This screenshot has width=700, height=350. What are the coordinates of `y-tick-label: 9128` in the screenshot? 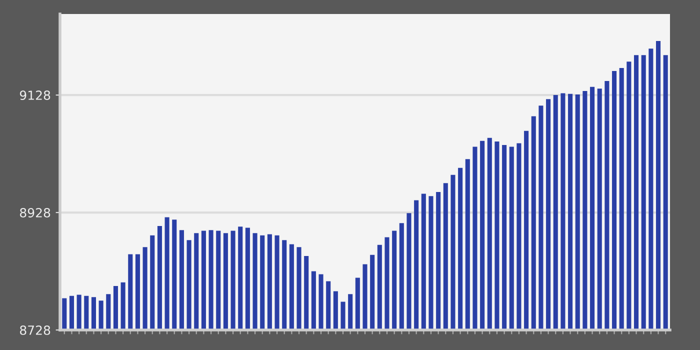 It's located at (35, 95).